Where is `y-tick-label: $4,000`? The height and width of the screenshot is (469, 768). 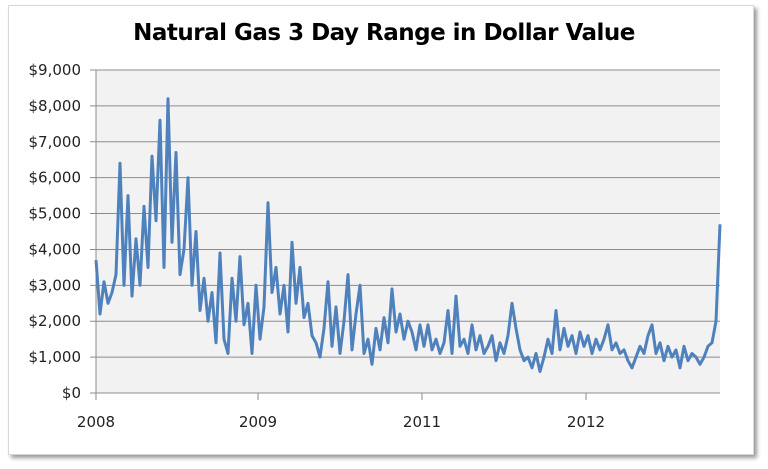 y-tick-label: $4,000 is located at coordinates (55, 249).